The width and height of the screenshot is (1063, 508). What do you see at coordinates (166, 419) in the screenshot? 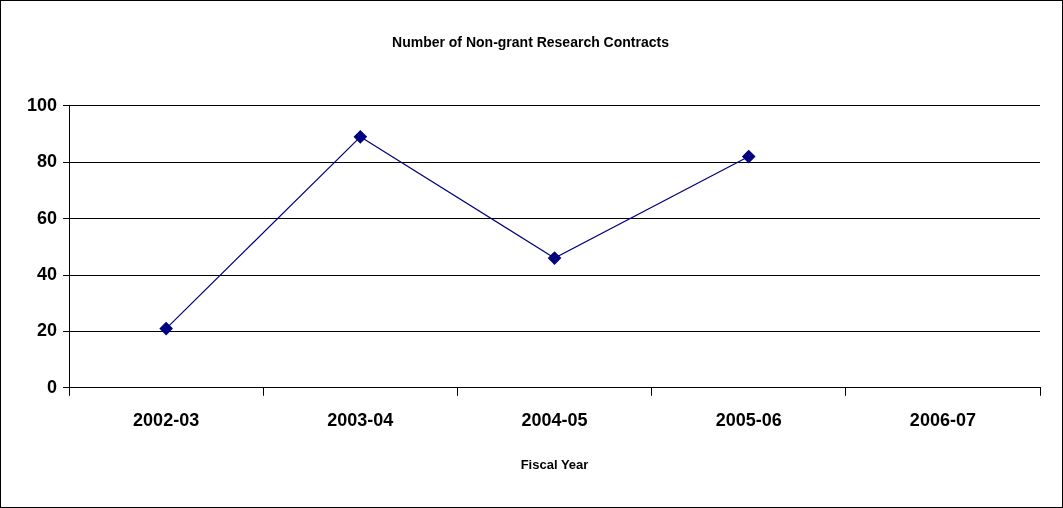
I see `x-tick-label: 2002-03` at bounding box center [166, 419].